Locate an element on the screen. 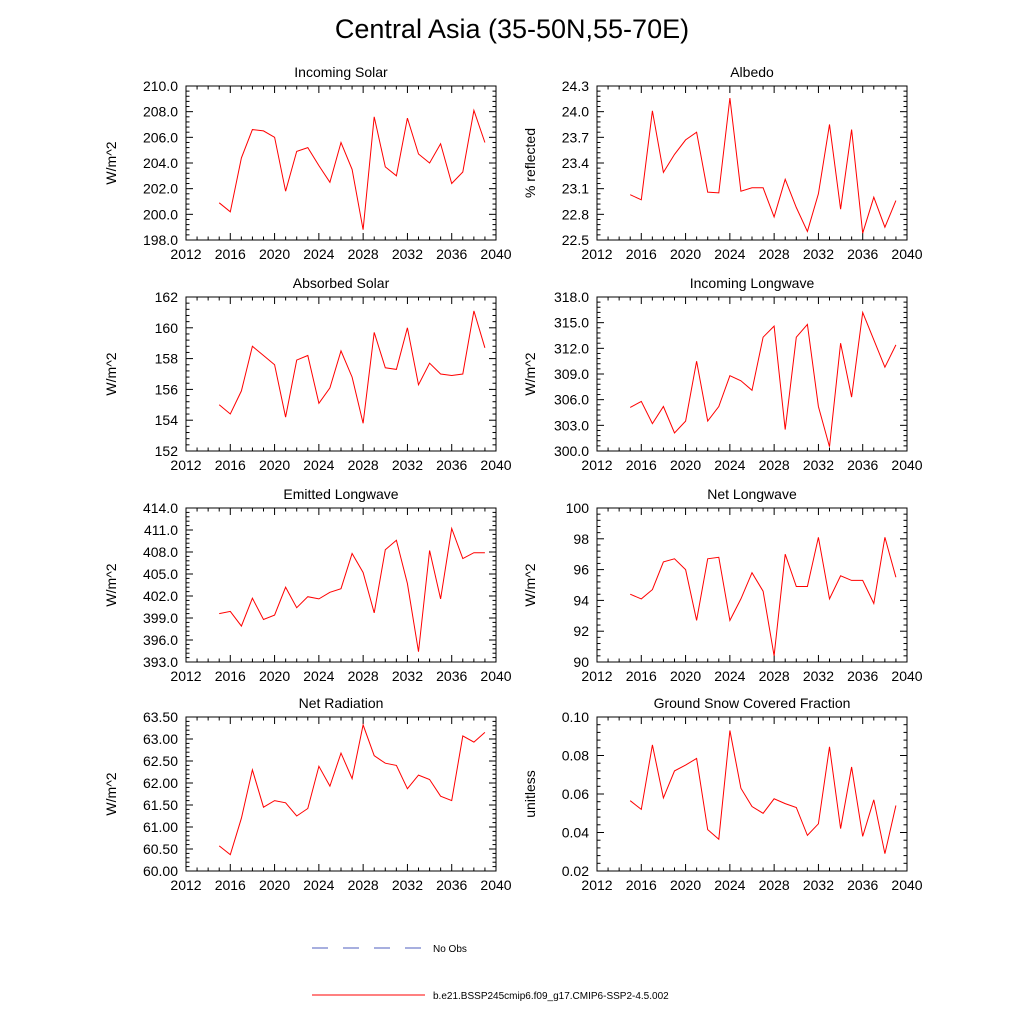 Image resolution: width=1024 pixels, height=1024 pixels. y-tick-label: 61.50 is located at coordinates (160, 805).